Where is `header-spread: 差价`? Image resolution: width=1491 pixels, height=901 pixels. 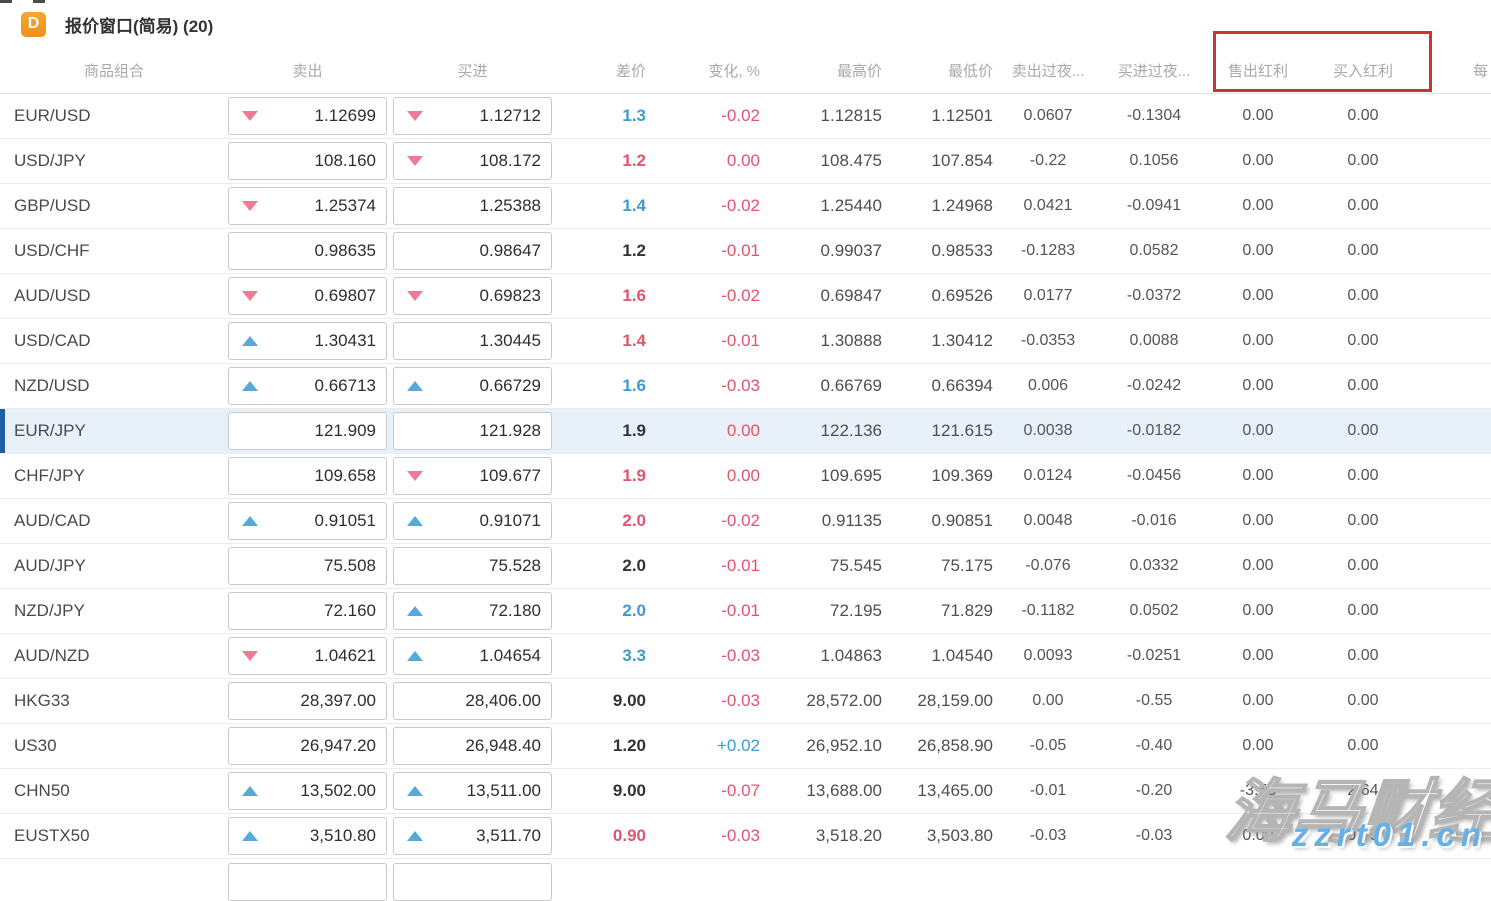 header-spread: 差价 is located at coordinates (630, 71).